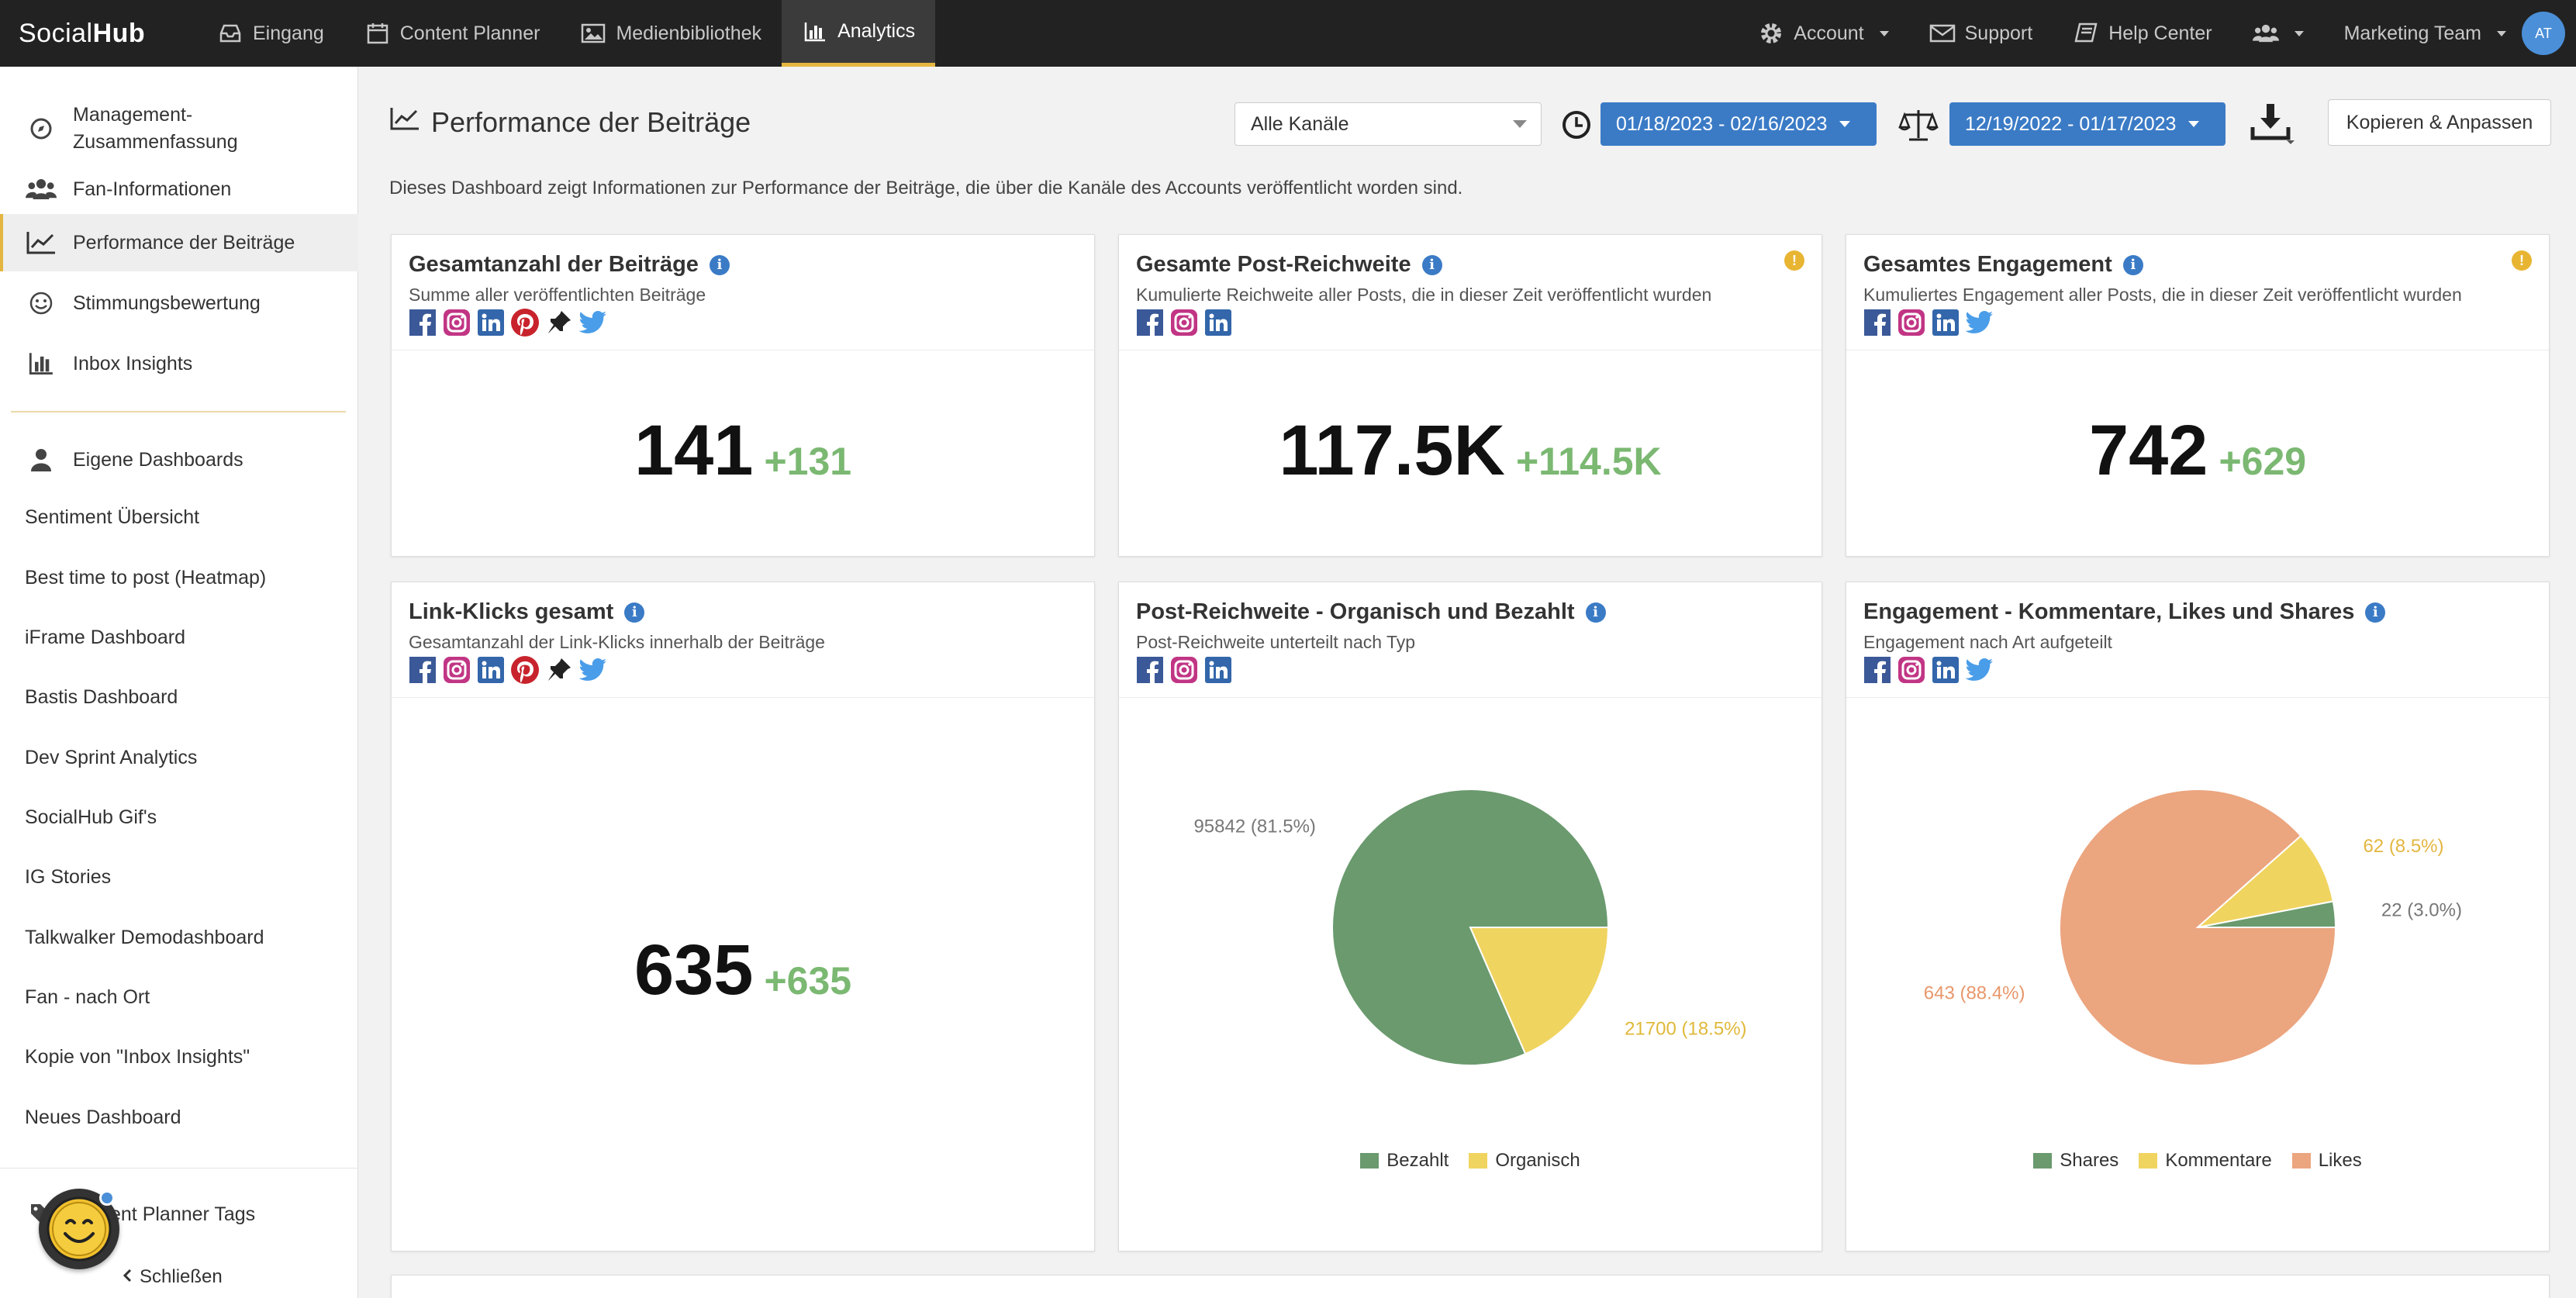  Describe the element at coordinates (1988, 642) in the screenshot. I see `card-subtitle: Engagement nach Art aufgeteilt` at that location.